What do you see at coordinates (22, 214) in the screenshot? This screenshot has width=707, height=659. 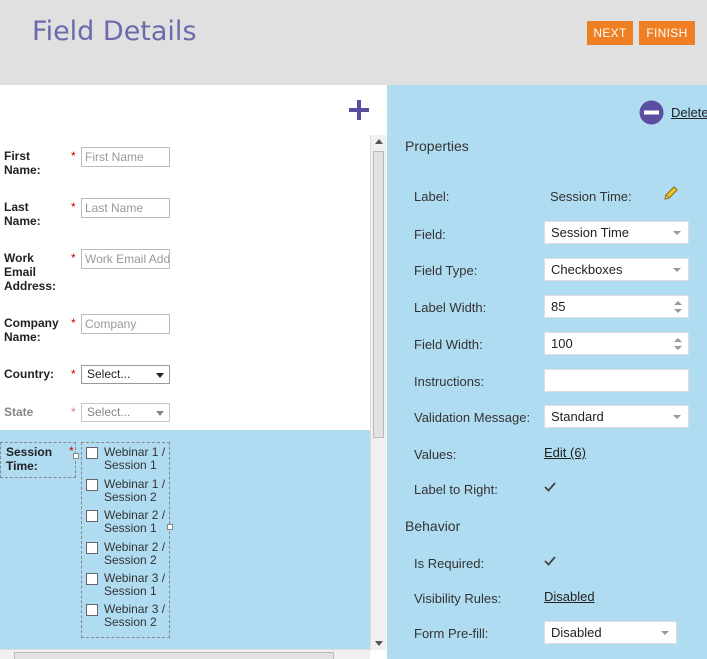 I see `field-label-last-name: Last Name:` at bounding box center [22, 214].